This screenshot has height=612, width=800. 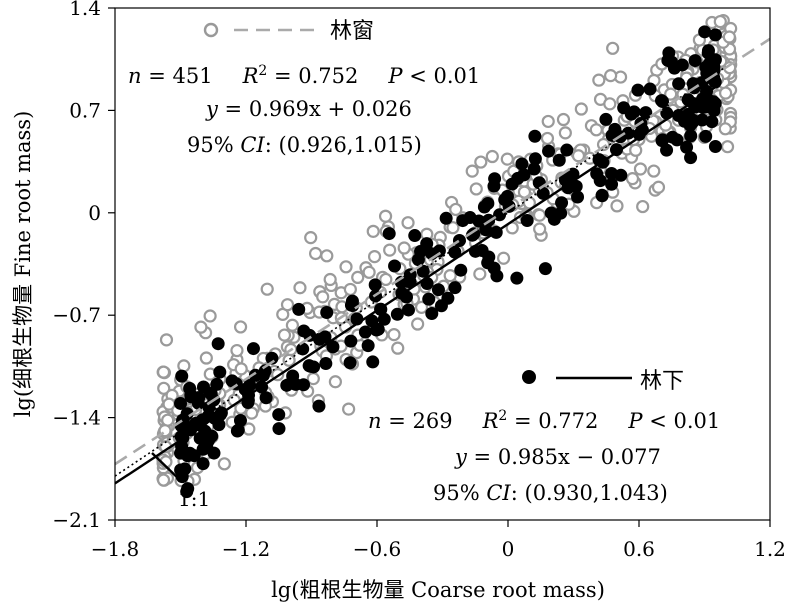 What do you see at coordinates (770, 549) in the screenshot?
I see `x-tick-label: 1.2` at bounding box center [770, 549].